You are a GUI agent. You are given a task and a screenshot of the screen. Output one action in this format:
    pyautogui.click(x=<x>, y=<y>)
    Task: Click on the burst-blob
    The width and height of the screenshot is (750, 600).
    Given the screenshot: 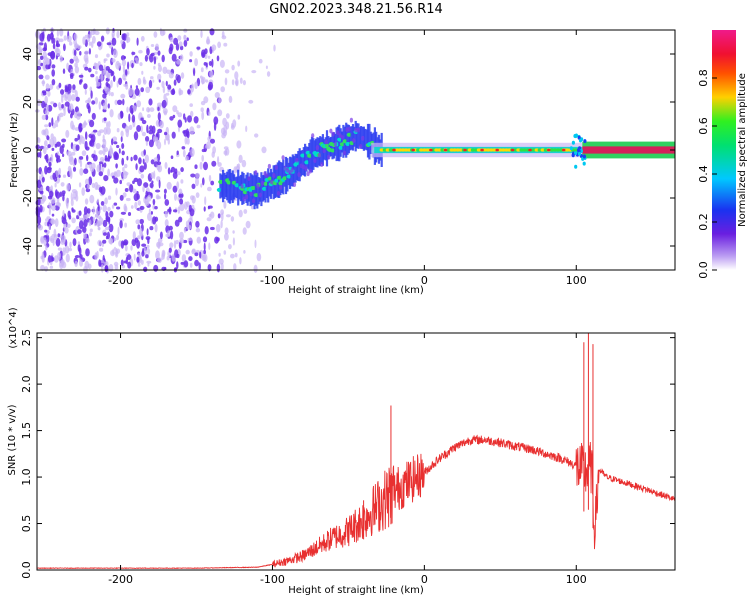 What is the action you would take?
    pyautogui.click(x=573, y=155)
    